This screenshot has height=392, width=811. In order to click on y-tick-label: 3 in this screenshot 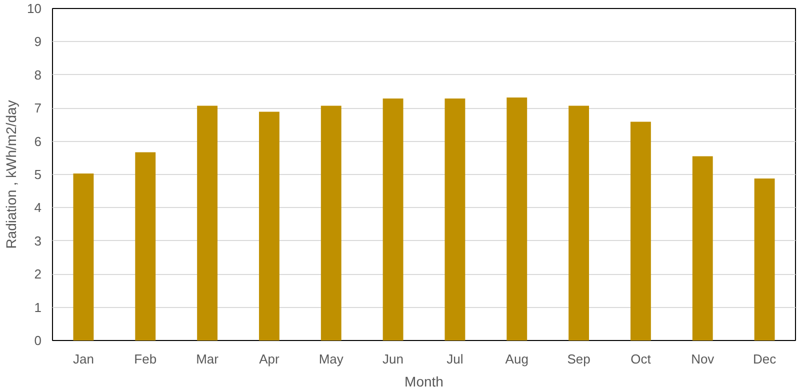, I will do `click(38, 240)`.